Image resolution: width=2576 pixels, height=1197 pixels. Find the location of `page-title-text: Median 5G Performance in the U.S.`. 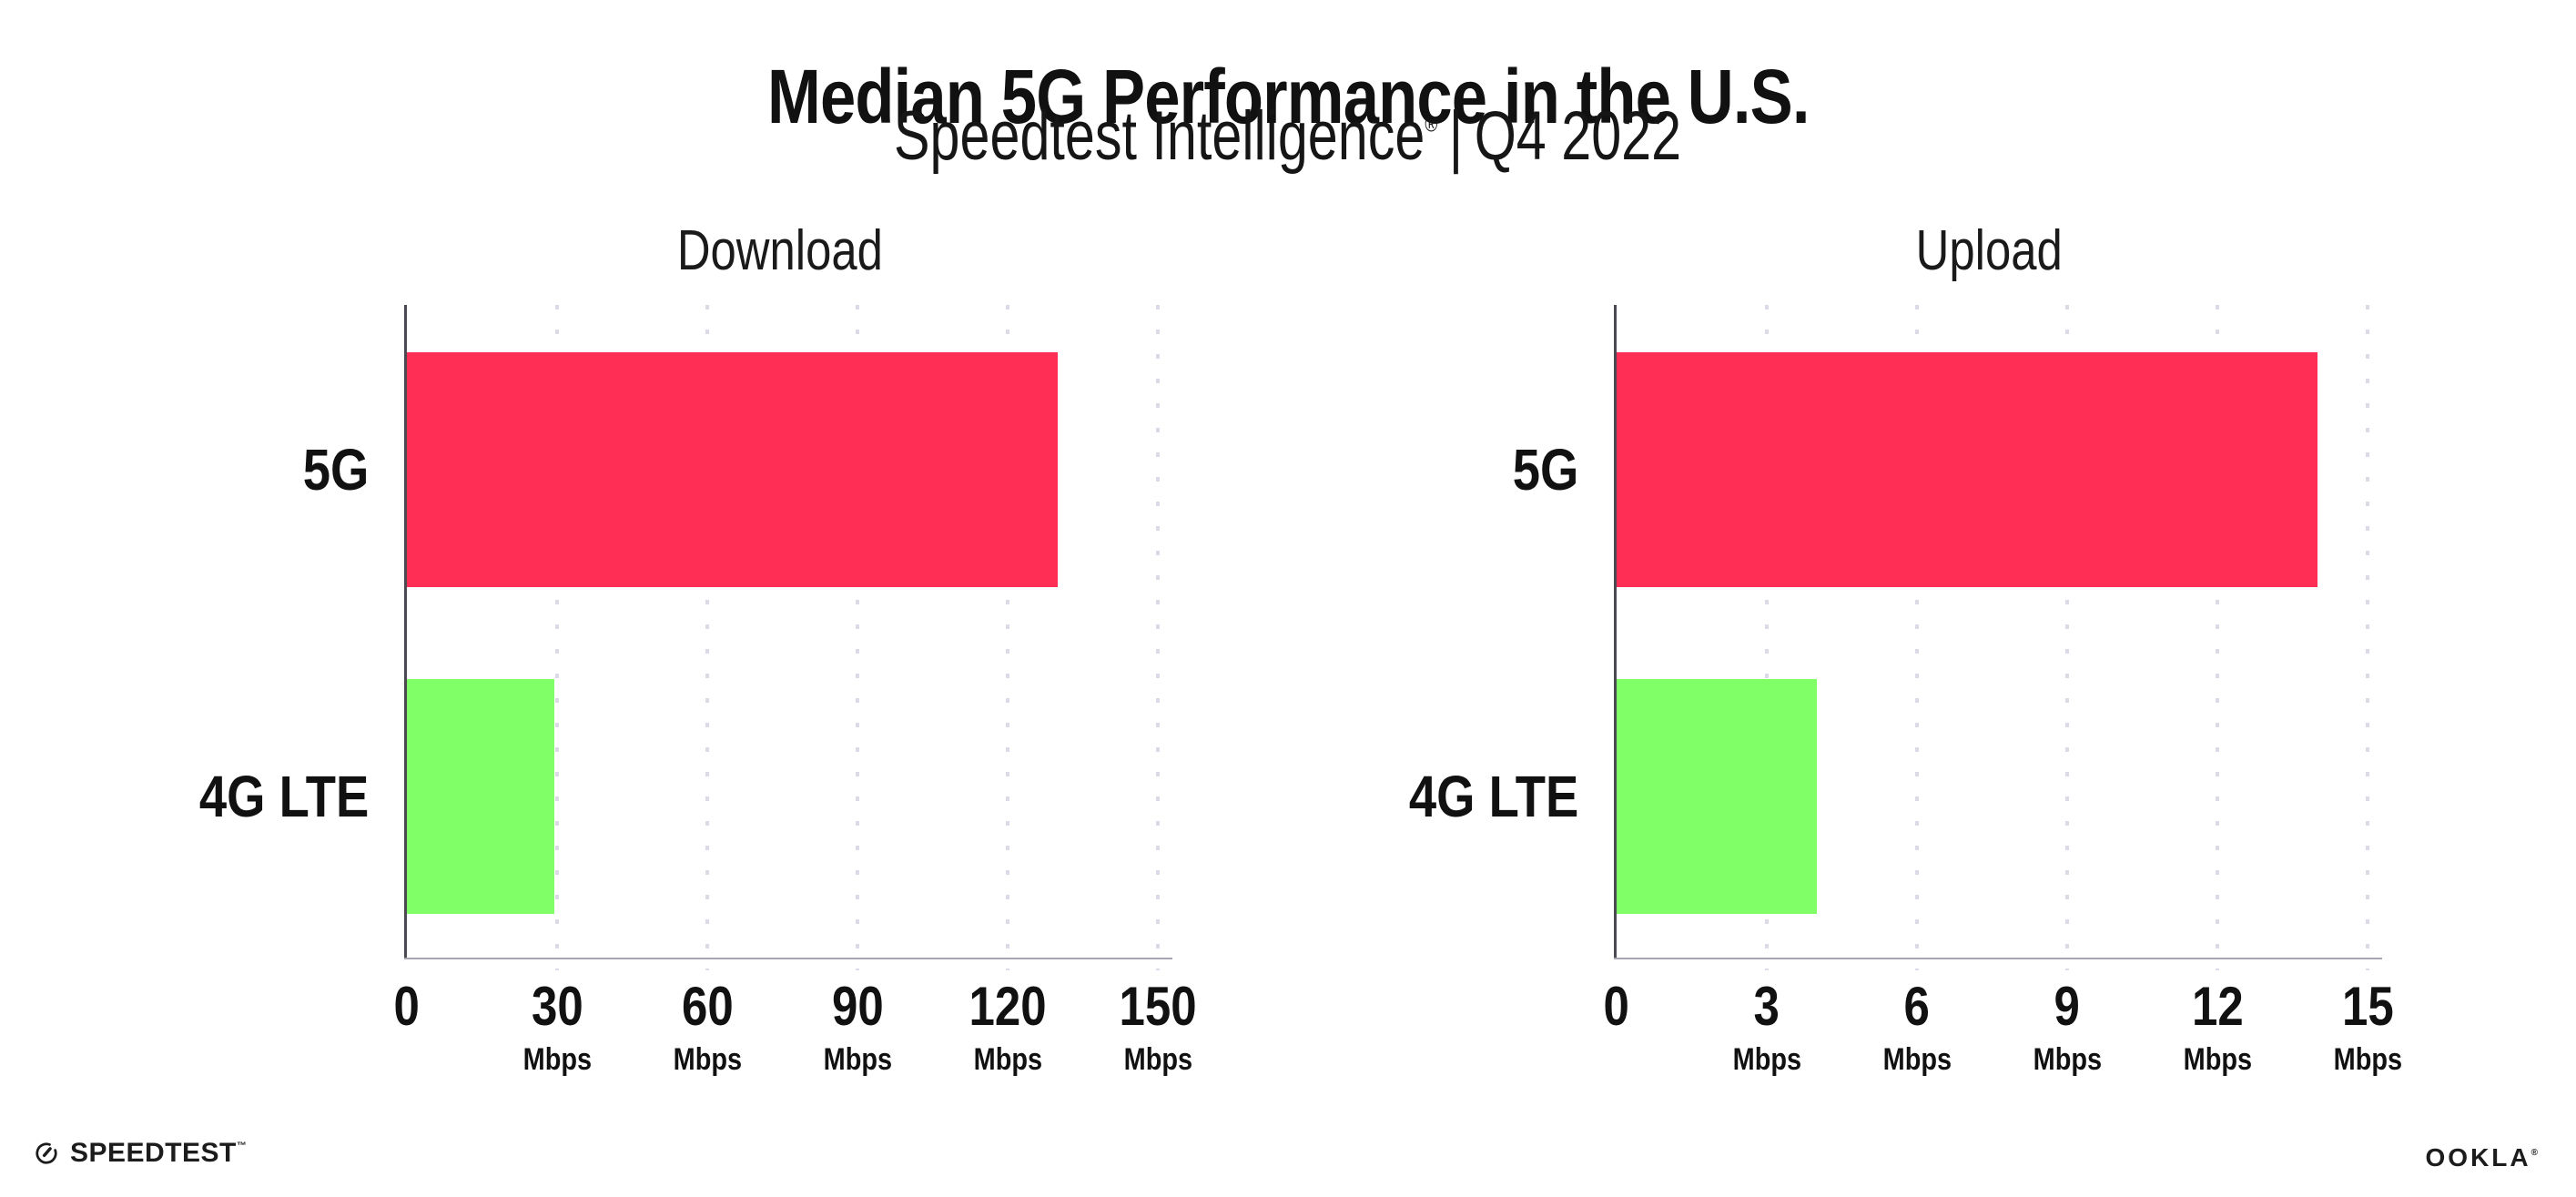

page-title-text: Median 5G Performance in the U.S. is located at coordinates (1288, 97).